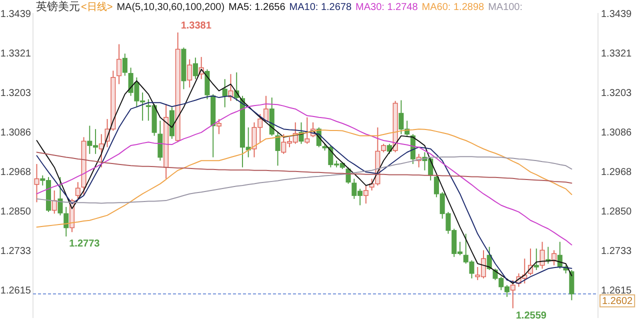 This screenshot has width=640, height=320. Describe the element at coordinates (257, 7) in the screenshot. I see `text: MA5: 1.2656` at that location.